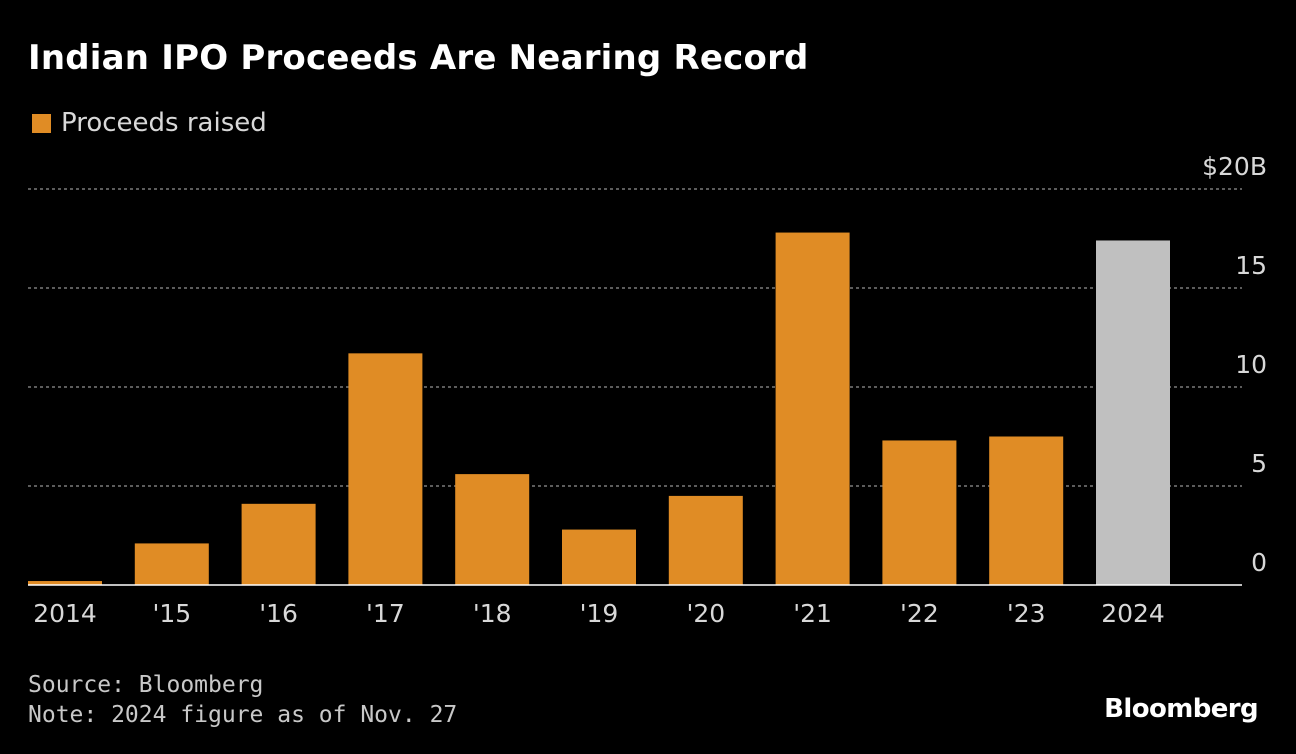 The width and height of the screenshot is (1296, 754). What do you see at coordinates (171, 613) in the screenshot?
I see `x-tick-label: '15` at bounding box center [171, 613].